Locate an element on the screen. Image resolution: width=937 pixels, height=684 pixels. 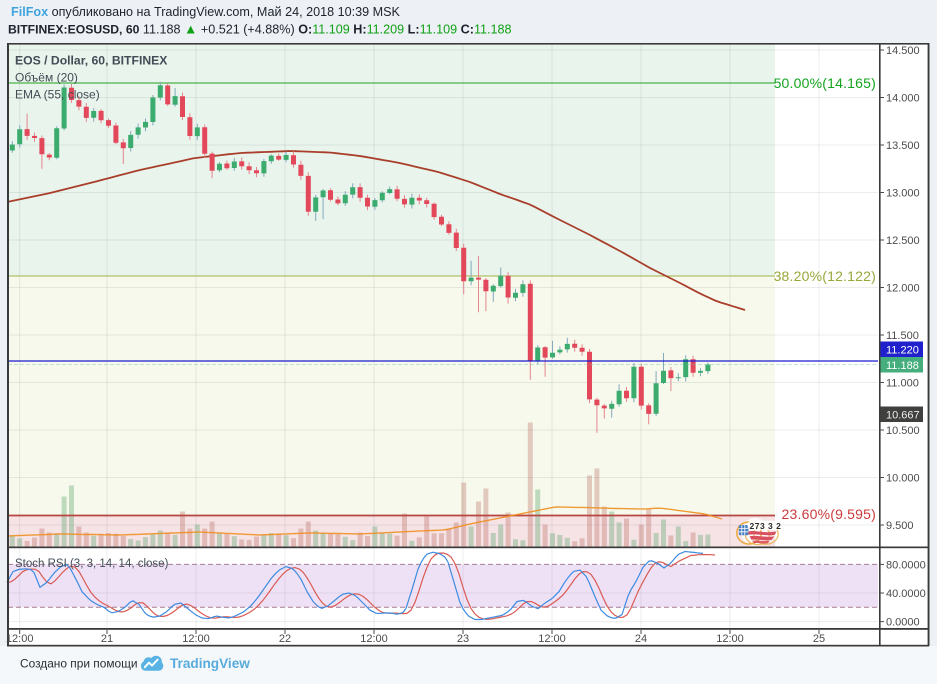
svg-text:Stoch RSI (3, 3, 14, 14, close: Stoch RSI (3, 3, 14, 14, close) is located at coordinates (92, 564).